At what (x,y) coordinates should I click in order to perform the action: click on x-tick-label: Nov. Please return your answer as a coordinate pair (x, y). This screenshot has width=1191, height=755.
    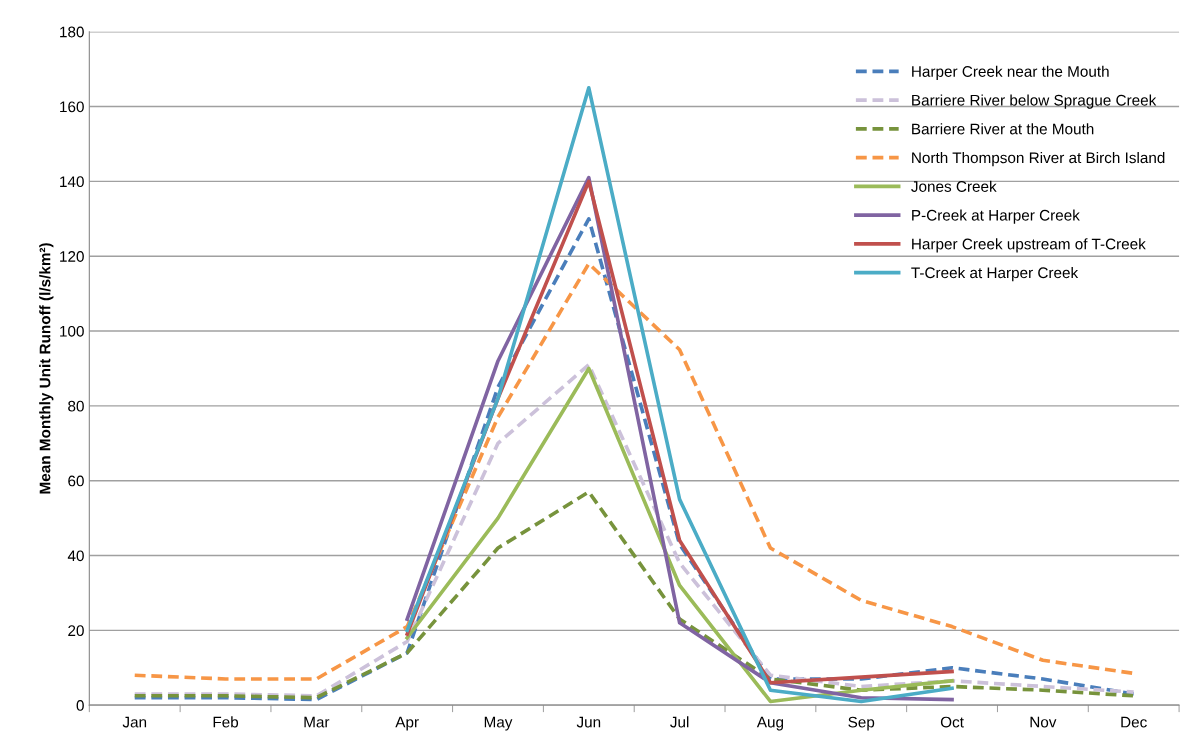
    Looking at the image, I should click on (1043, 722).